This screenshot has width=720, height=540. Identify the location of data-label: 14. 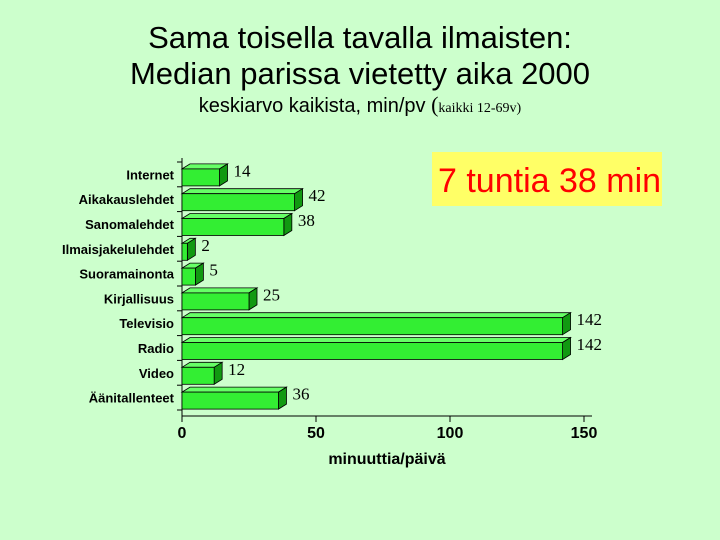
(243, 170).